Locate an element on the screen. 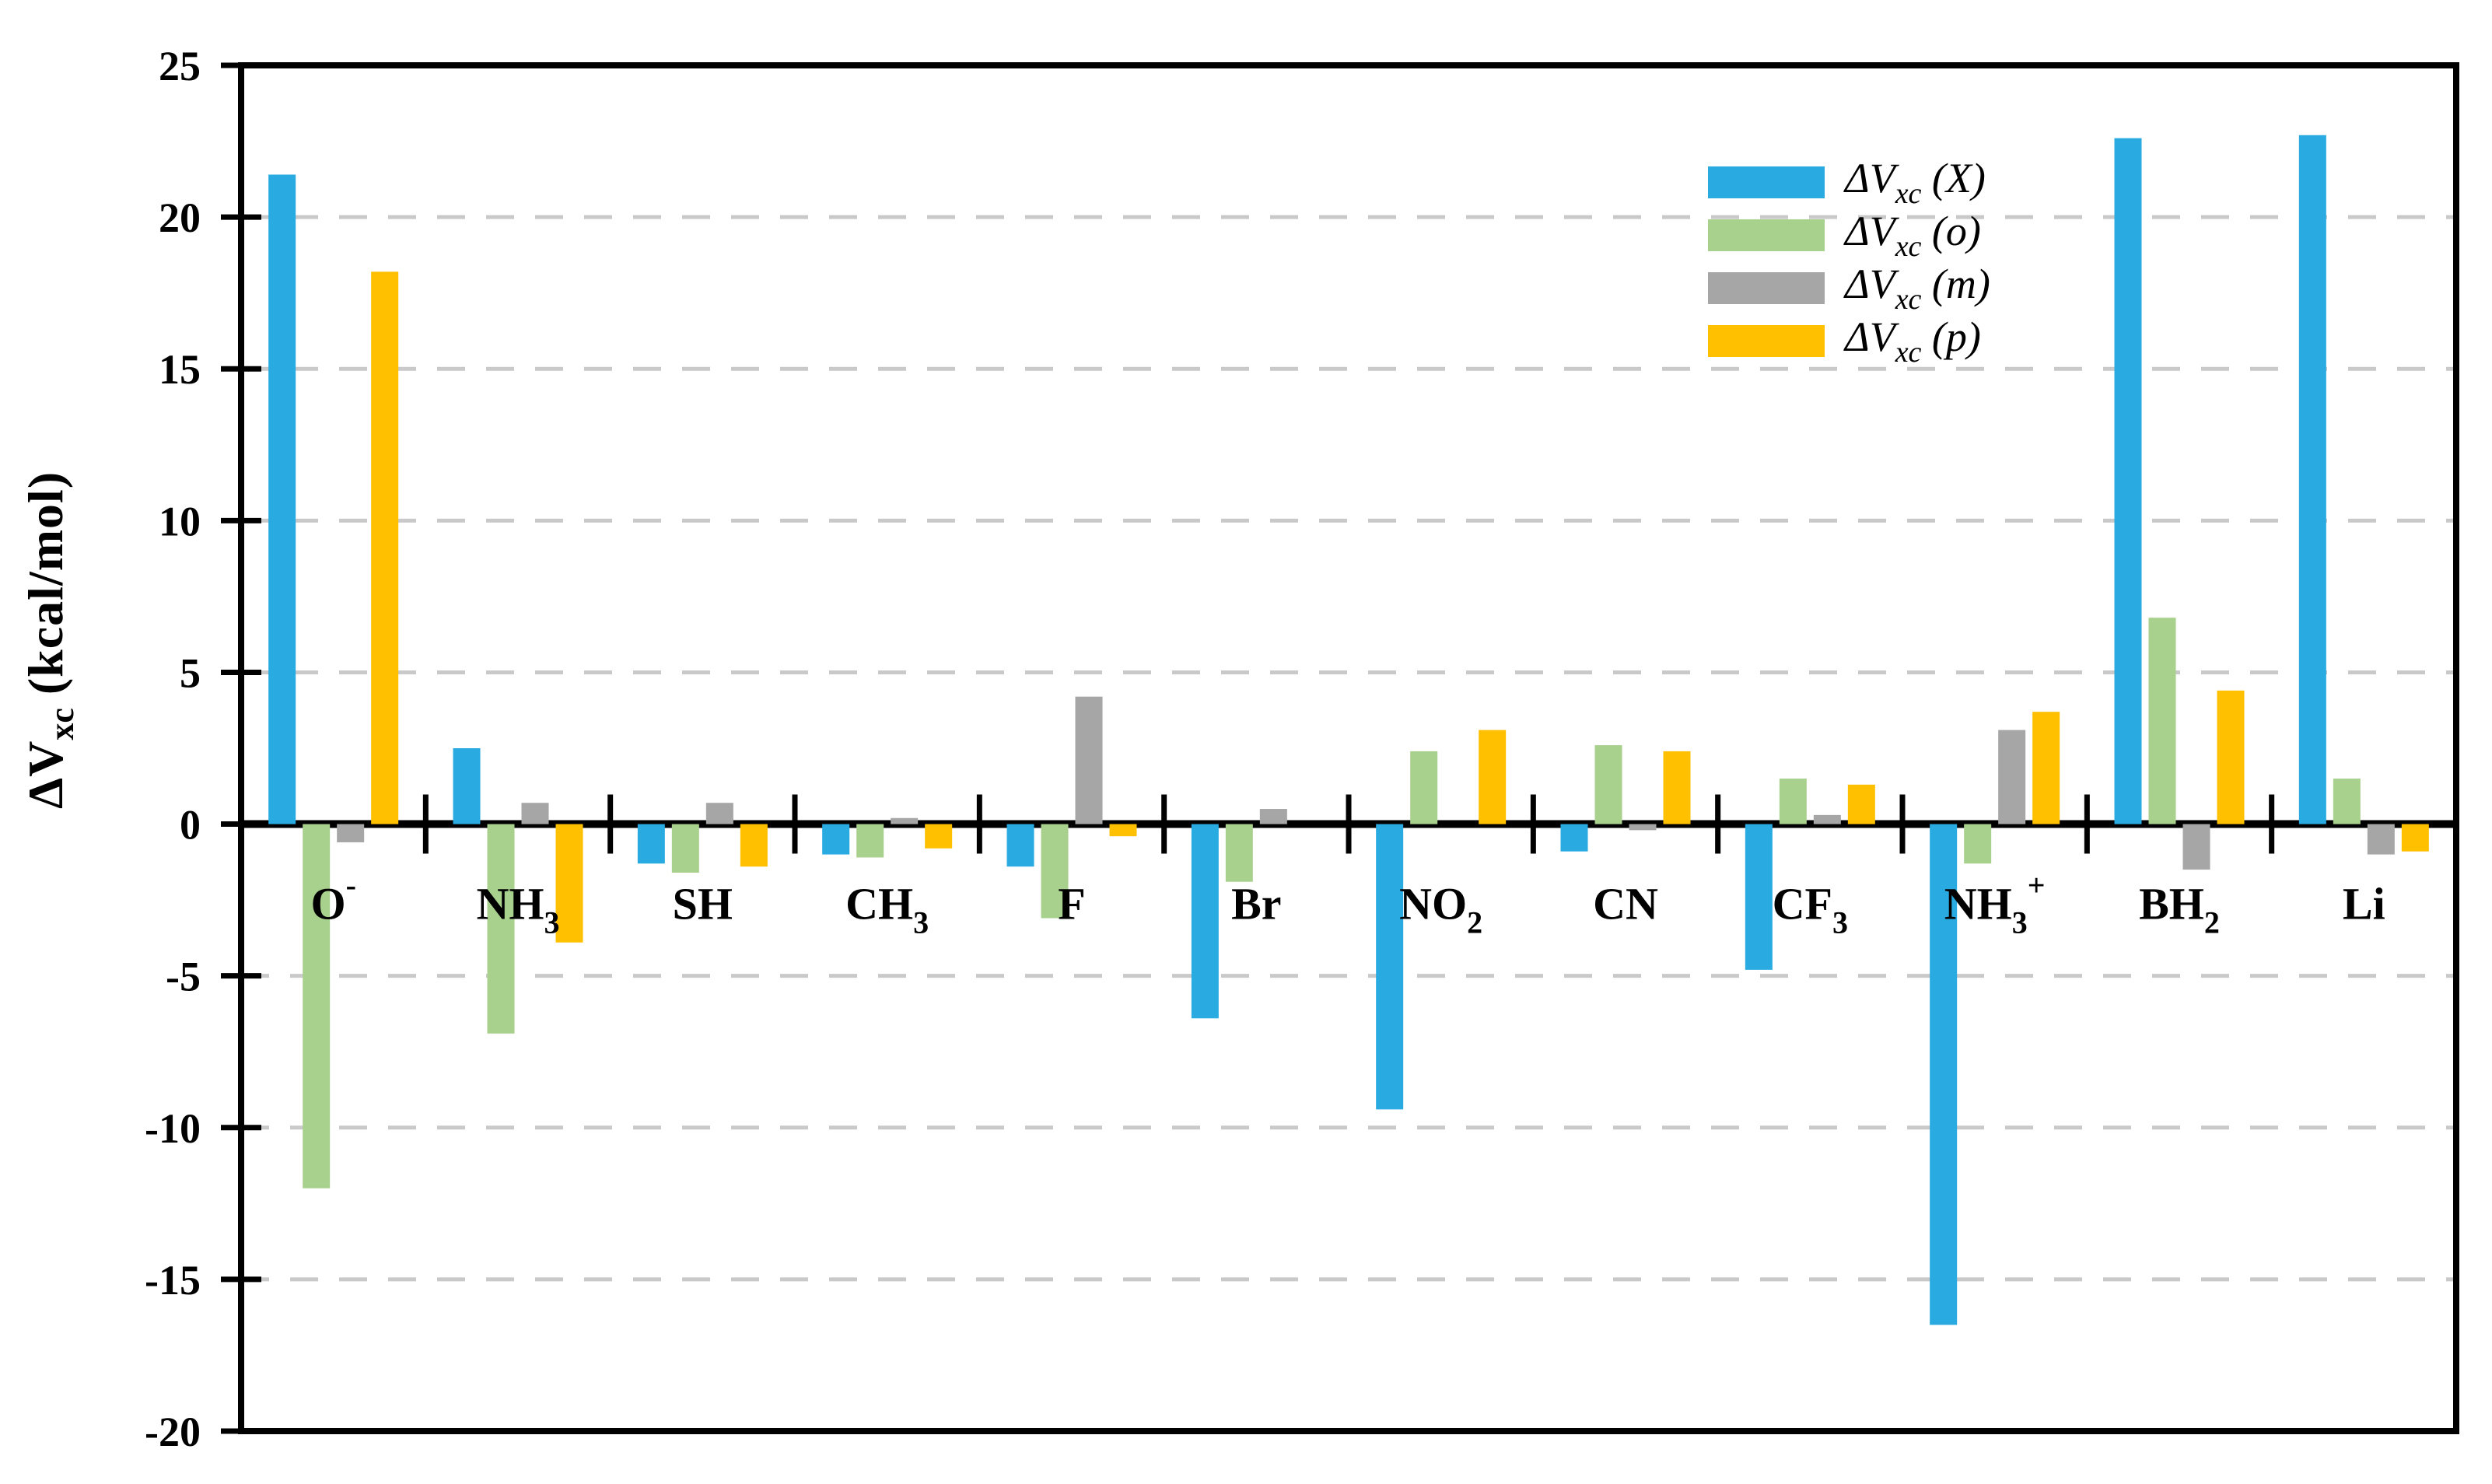 Image resolution: width=2492 pixels, height=1484 pixels. y-tick-label--10: -10 is located at coordinates (173, 1129).